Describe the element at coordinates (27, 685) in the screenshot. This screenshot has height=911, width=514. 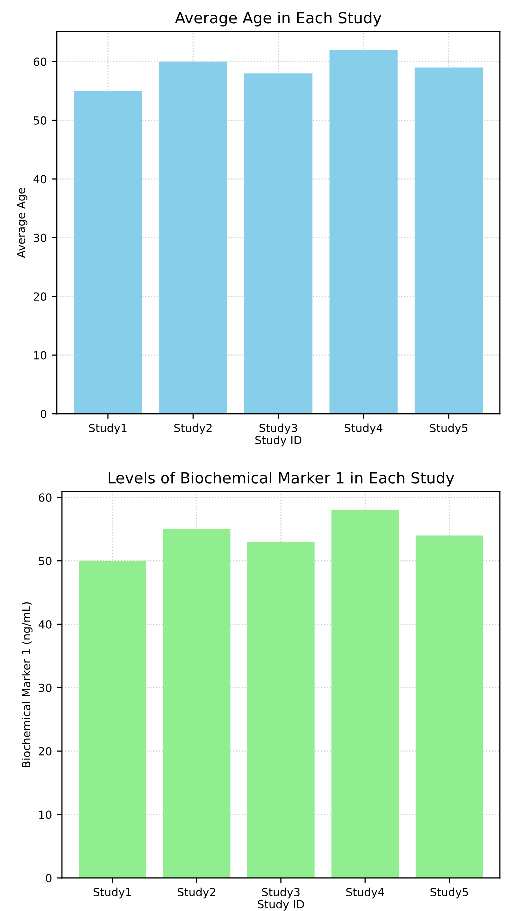
I see `y-axis-title: Biochemical Marker 1 (ng/mL)` at that location.